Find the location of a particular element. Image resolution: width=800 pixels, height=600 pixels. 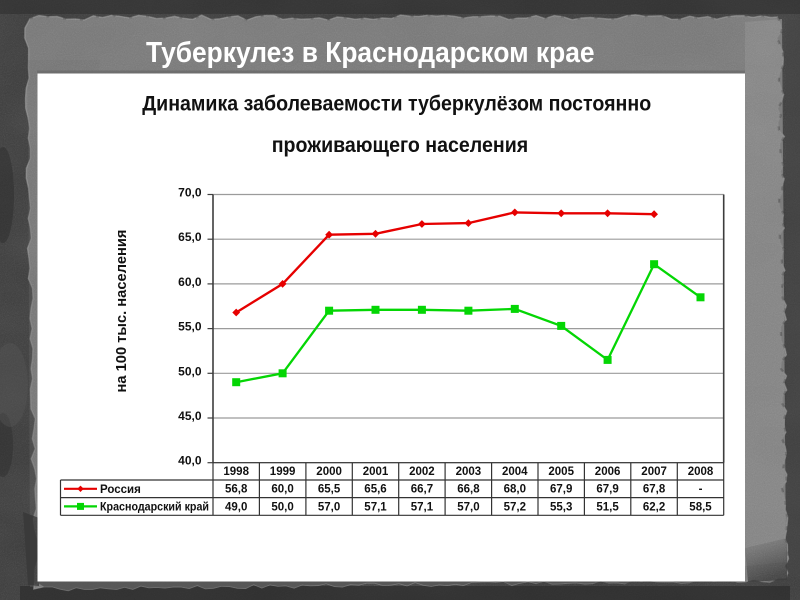

svg-text: 2007 is located at coordinates (654, 472).